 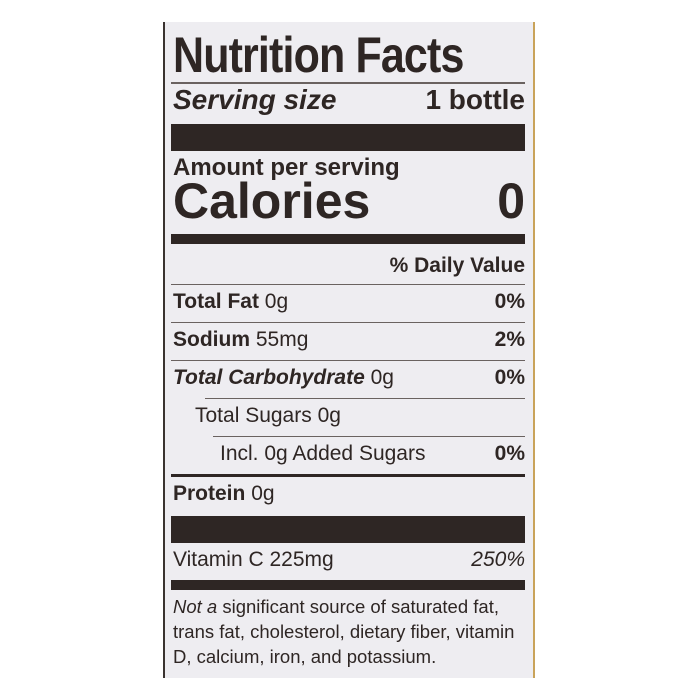 I want to click on vitamin-row: Vitamin C 225mg 250%, so click(x=349, y=559).